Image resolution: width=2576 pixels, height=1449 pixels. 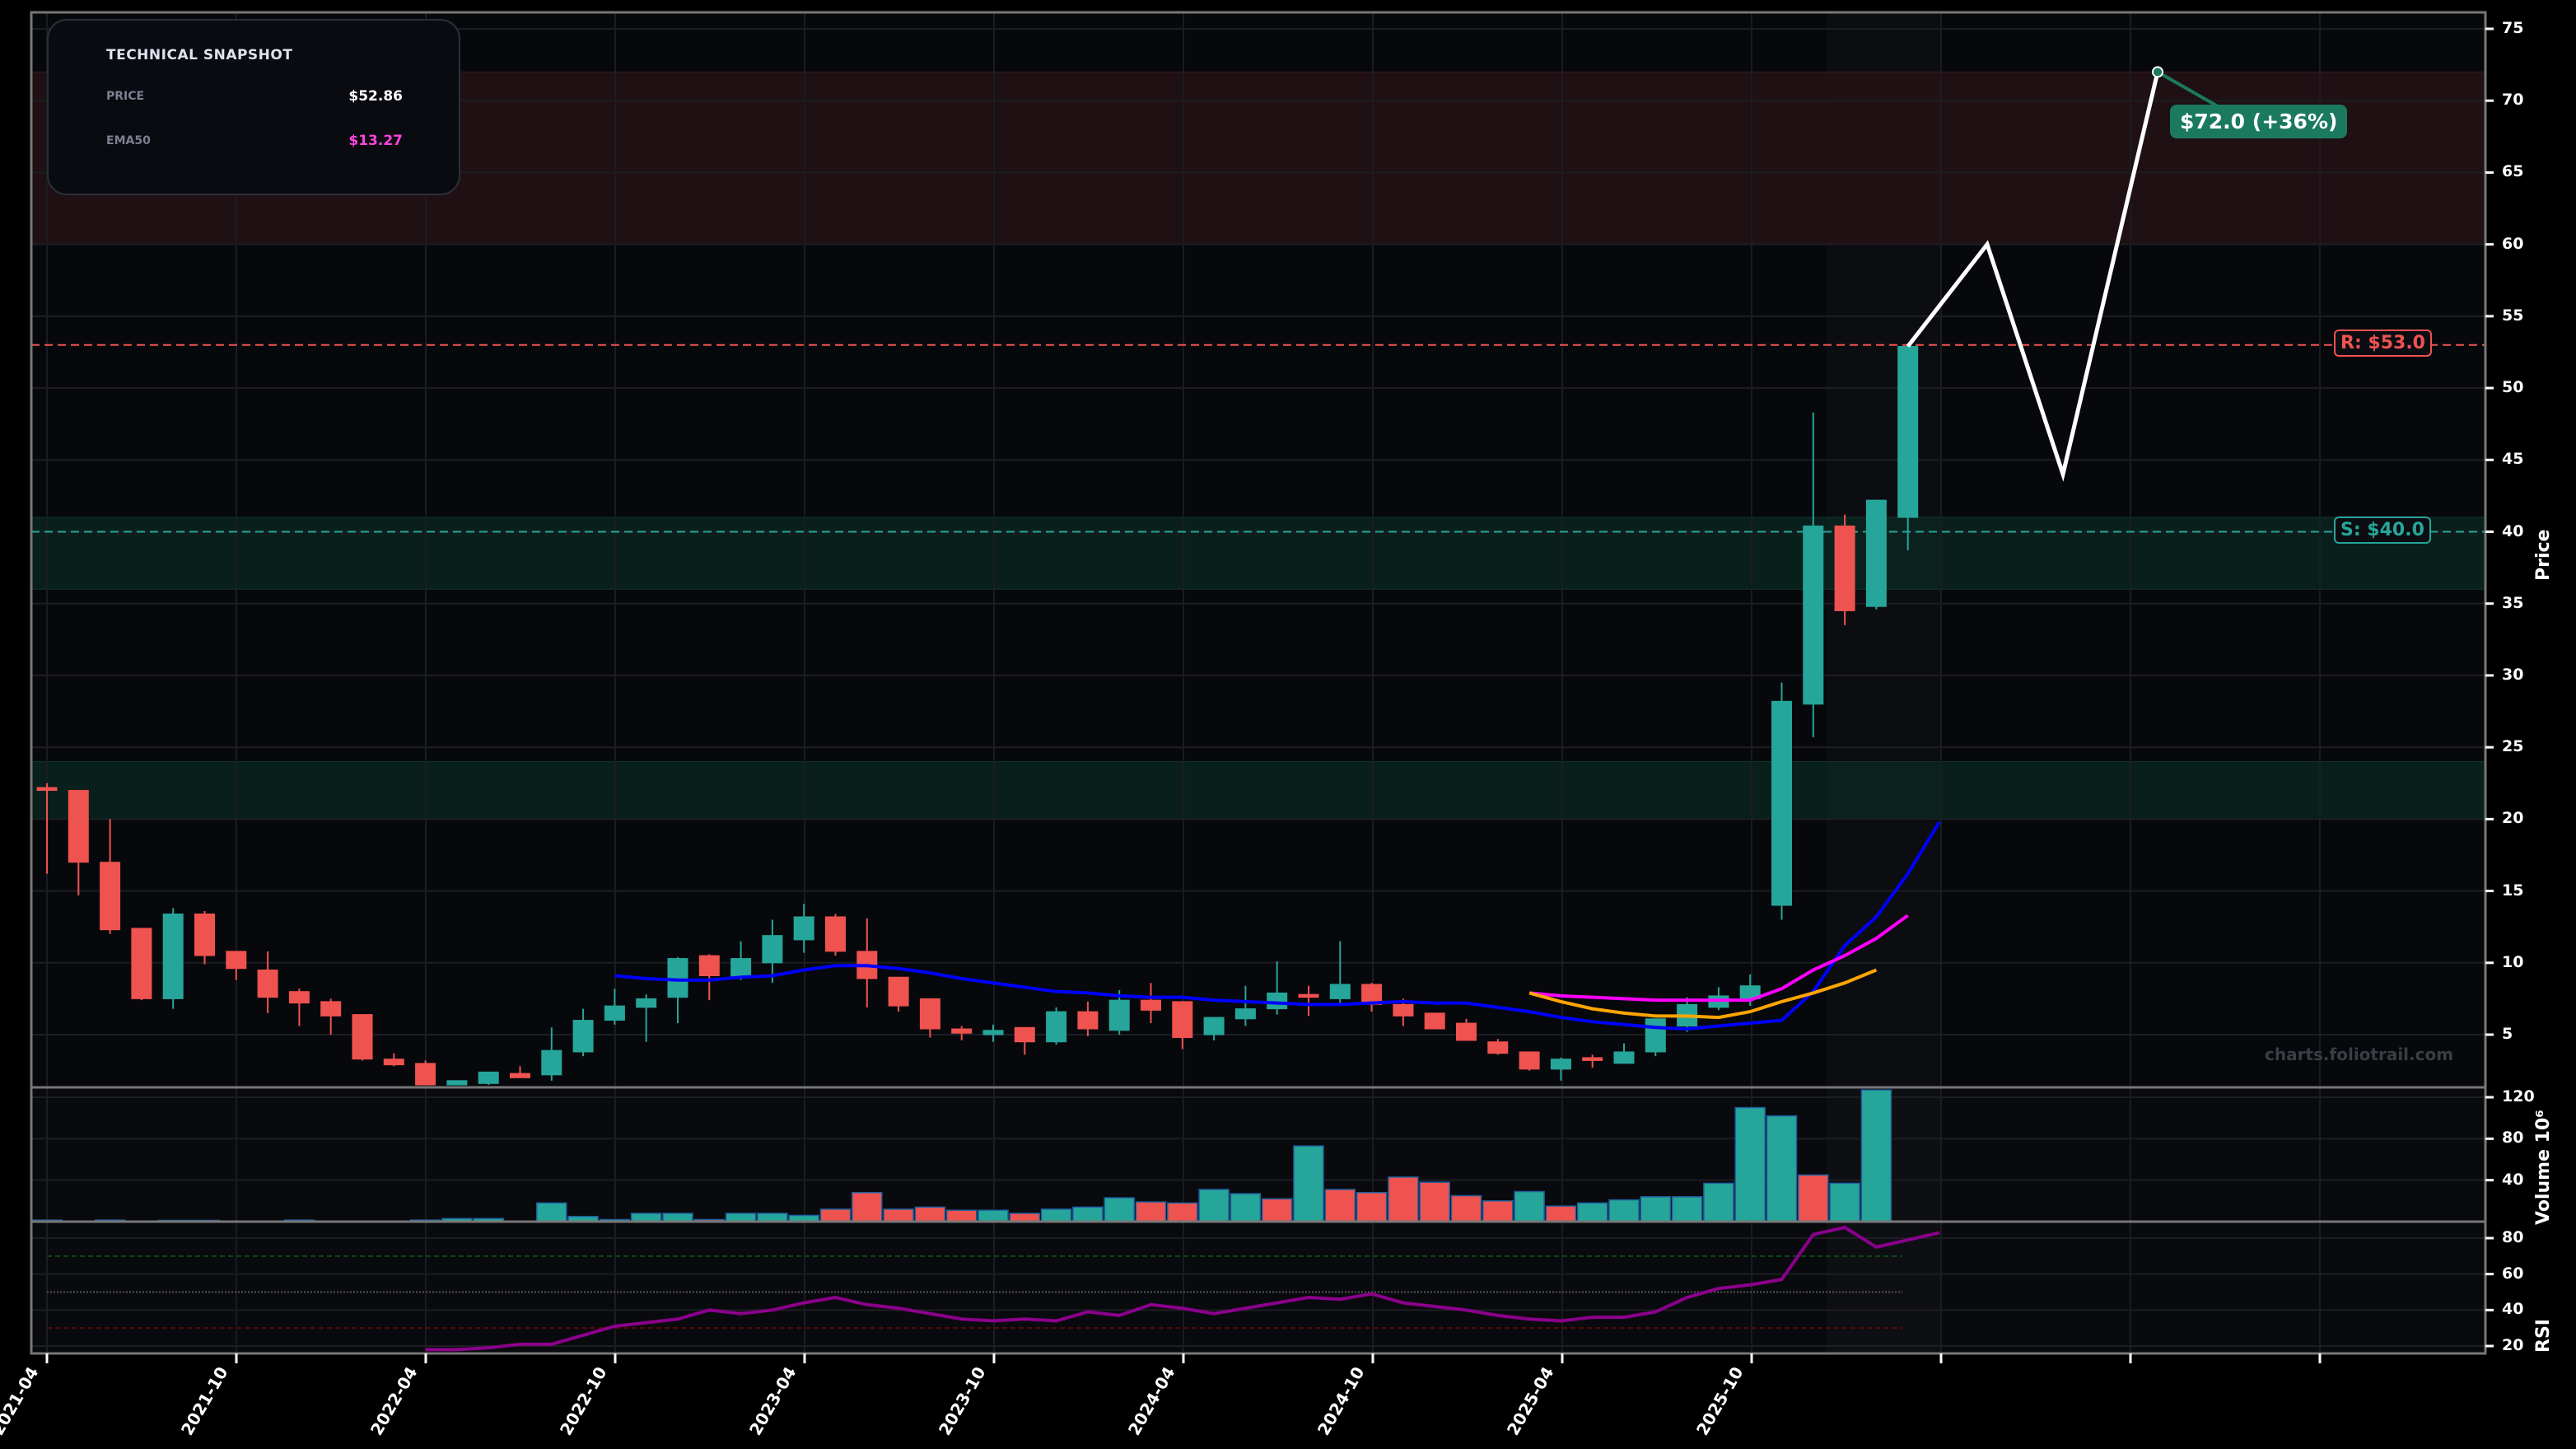 I want to click on rsi-axis-label: RSI, so click(x=2543, y=1336).